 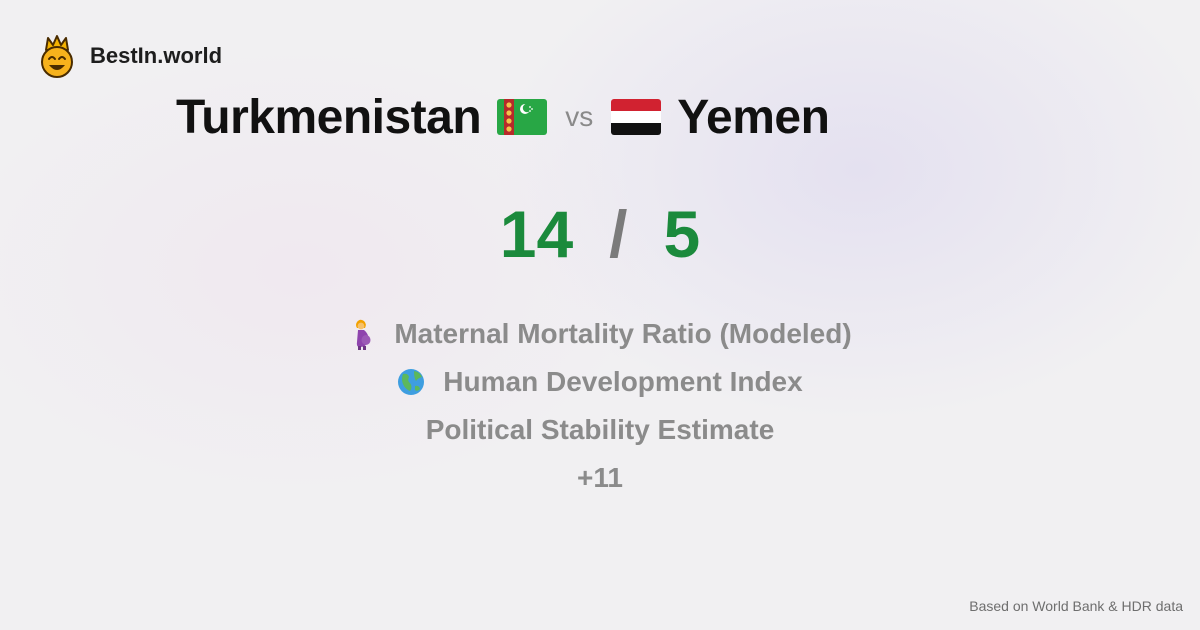 What do you see at coordinates (156, 55) in the screenshot?
I see `brand-name: BestIn.world` at bounding box center [156, 55].